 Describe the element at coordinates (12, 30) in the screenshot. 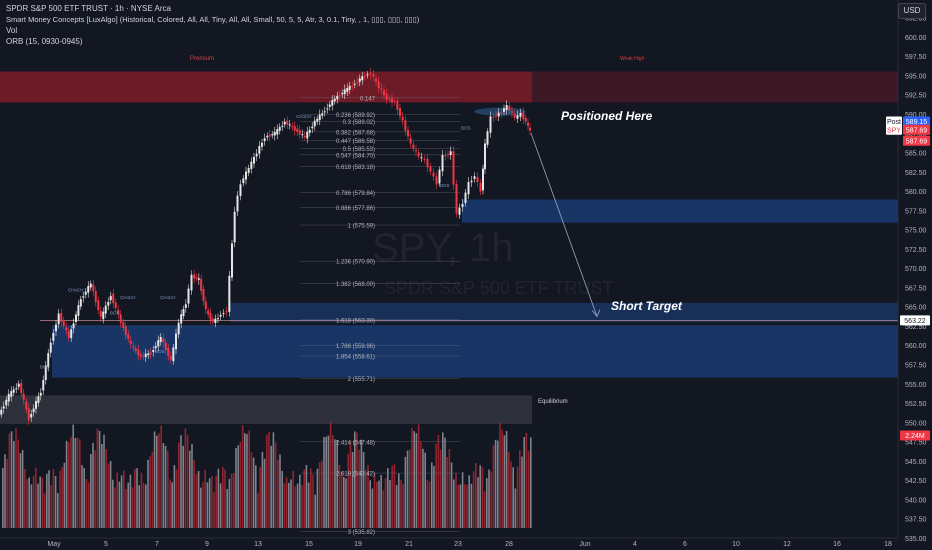

I see `indicator-vol-label: Vol` at that location.